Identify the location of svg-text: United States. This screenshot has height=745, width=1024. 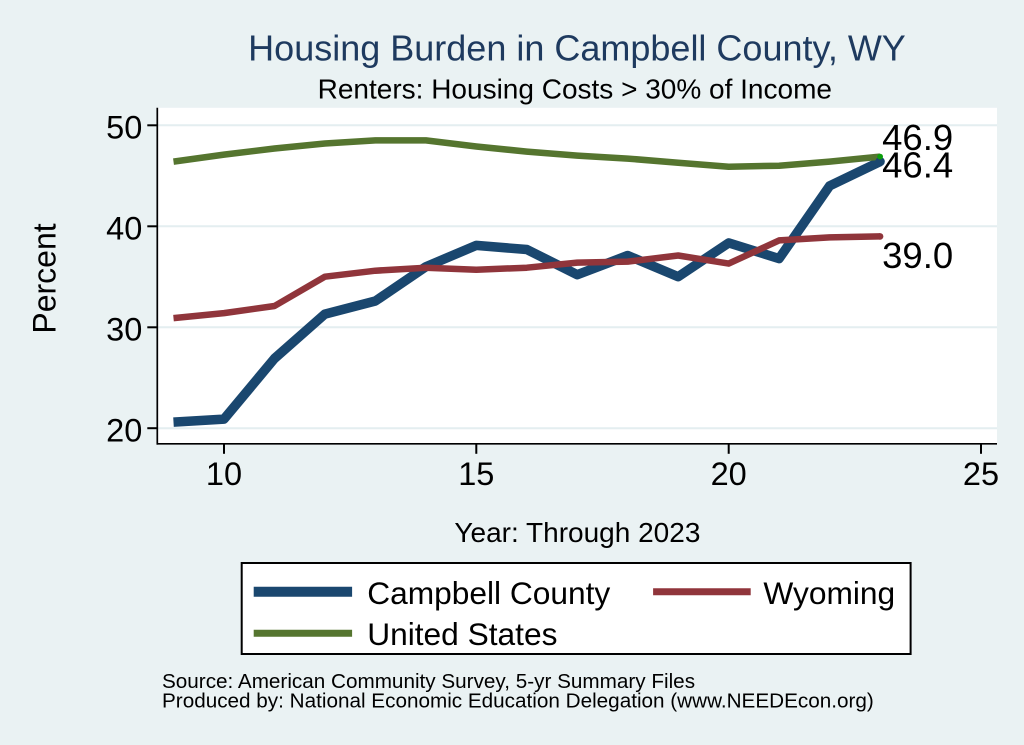
(462, 634).